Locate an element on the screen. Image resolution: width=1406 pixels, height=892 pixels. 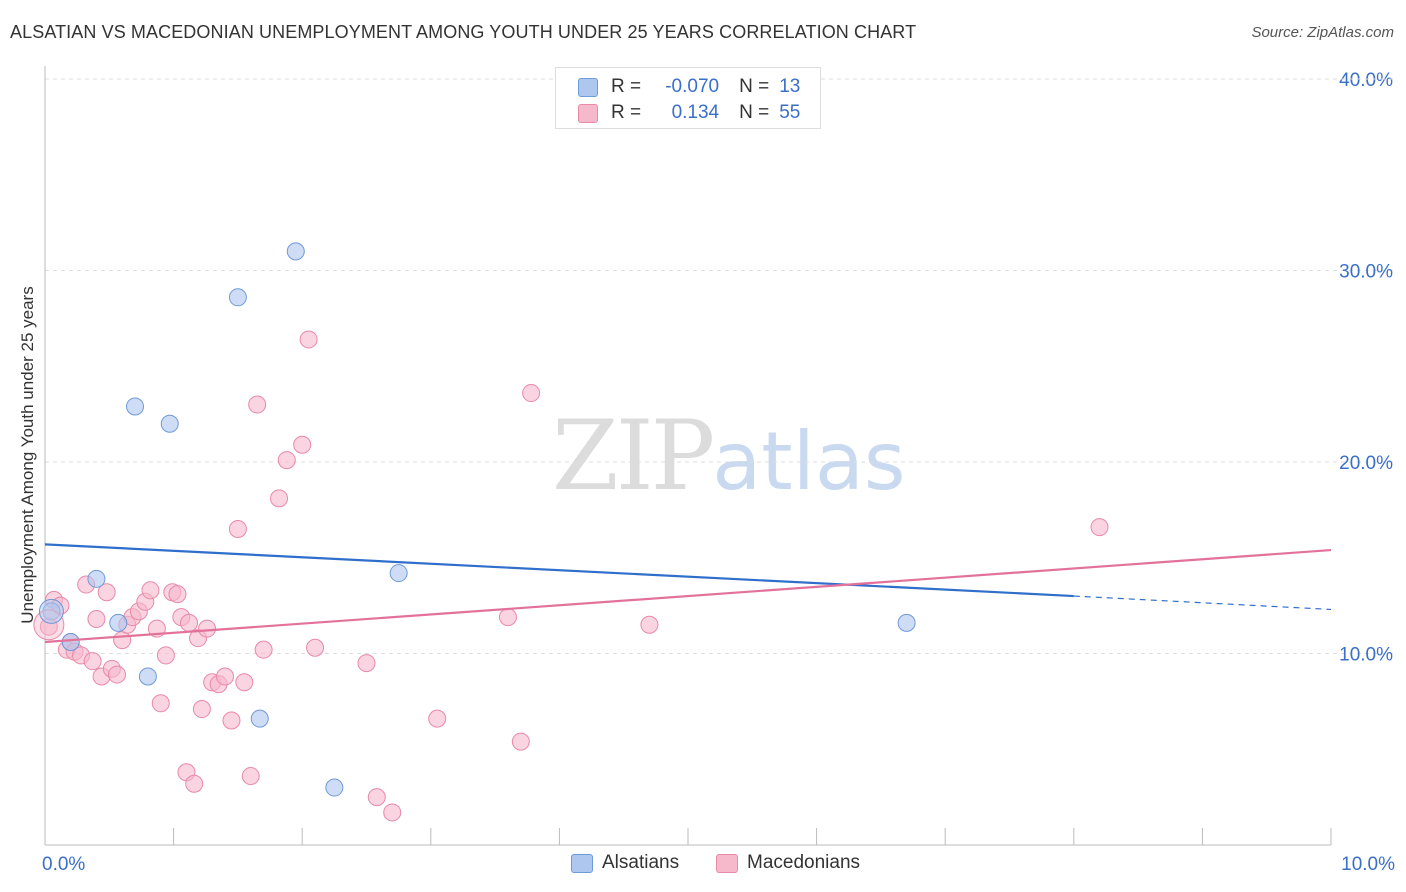
legend-item-macedonians: Macedonians is located at coordinates (788, 863).